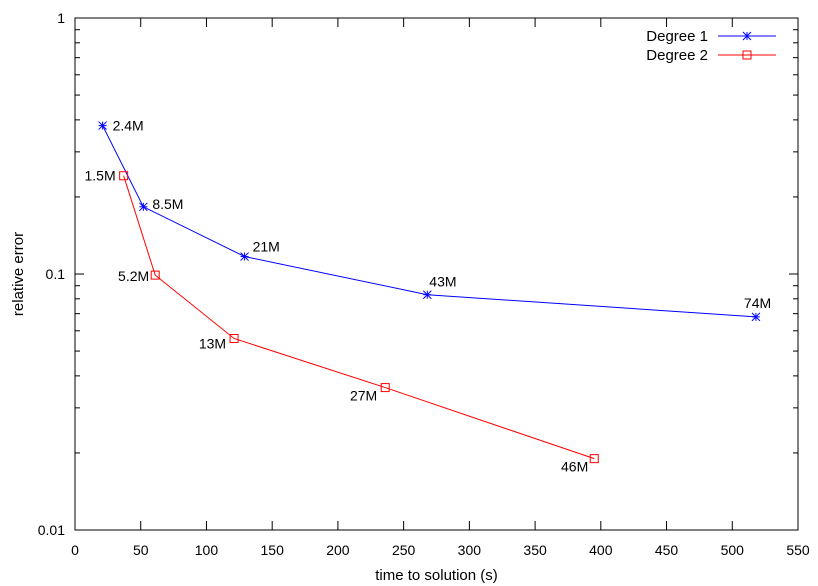 The height and width of the screenshot is (586, 818). What do you see at coordinates (404, 550) in the screenshot?
I see `x-tick-label: 250` at bounding box center [404, 550].